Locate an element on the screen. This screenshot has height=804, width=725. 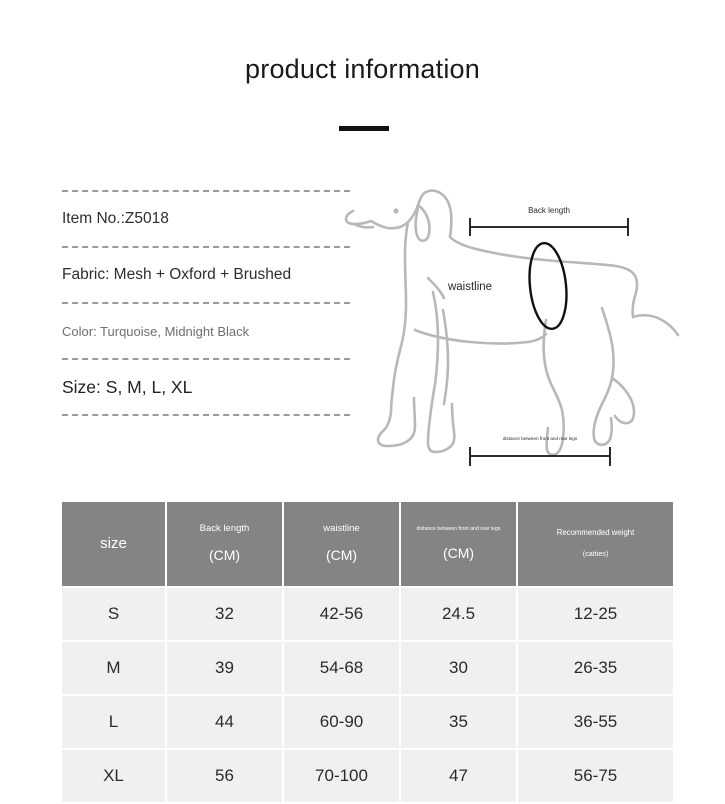
table-row: XL 56 70-100 47 56-75 is located at coordinates (367, 776).